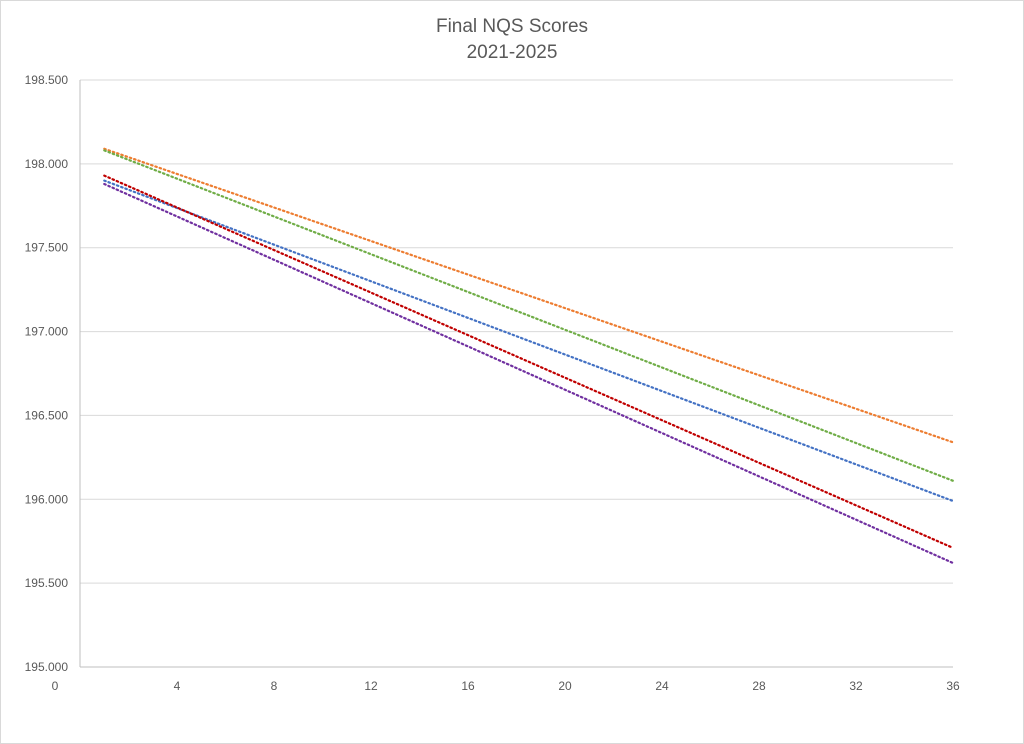 This screenshot has height=744, width=1024. I want to click on x-tick-label: 24, so click(662, 686).